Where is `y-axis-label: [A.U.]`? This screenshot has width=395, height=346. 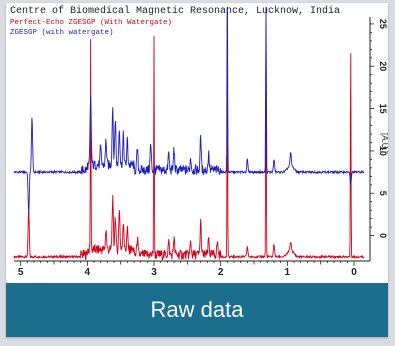 y-axis-label: [A.U.] is located at coordinates (384, 143).